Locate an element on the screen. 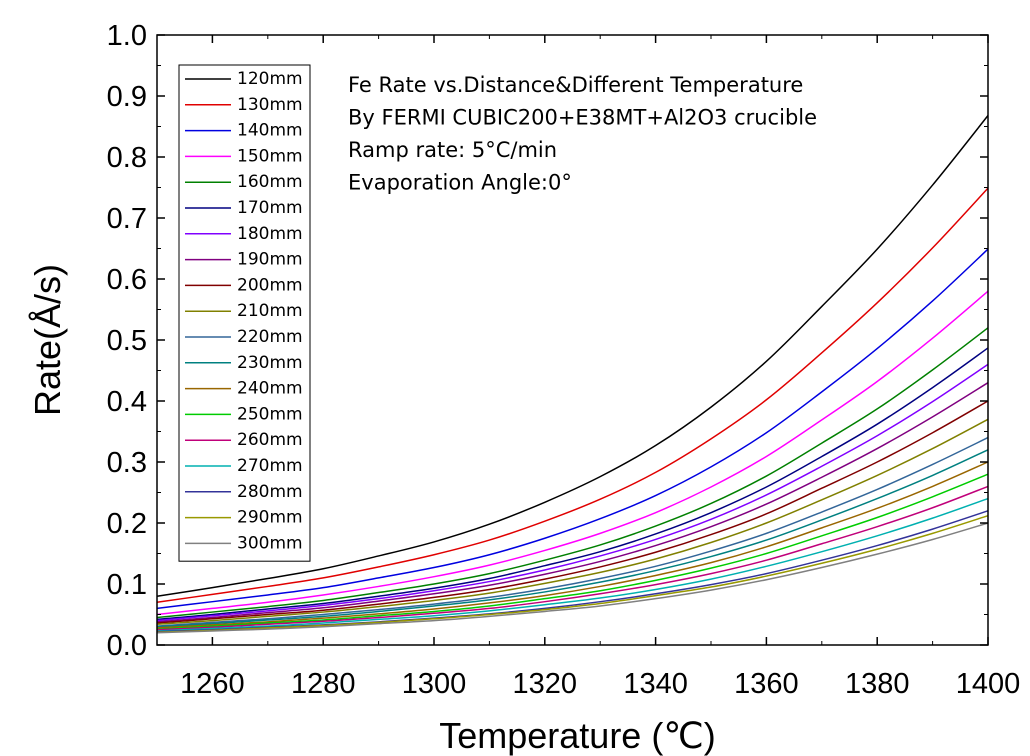 This screenshot has width=1030, height=756. x-tick-label: 1280 is located at coordinates (323, 684).